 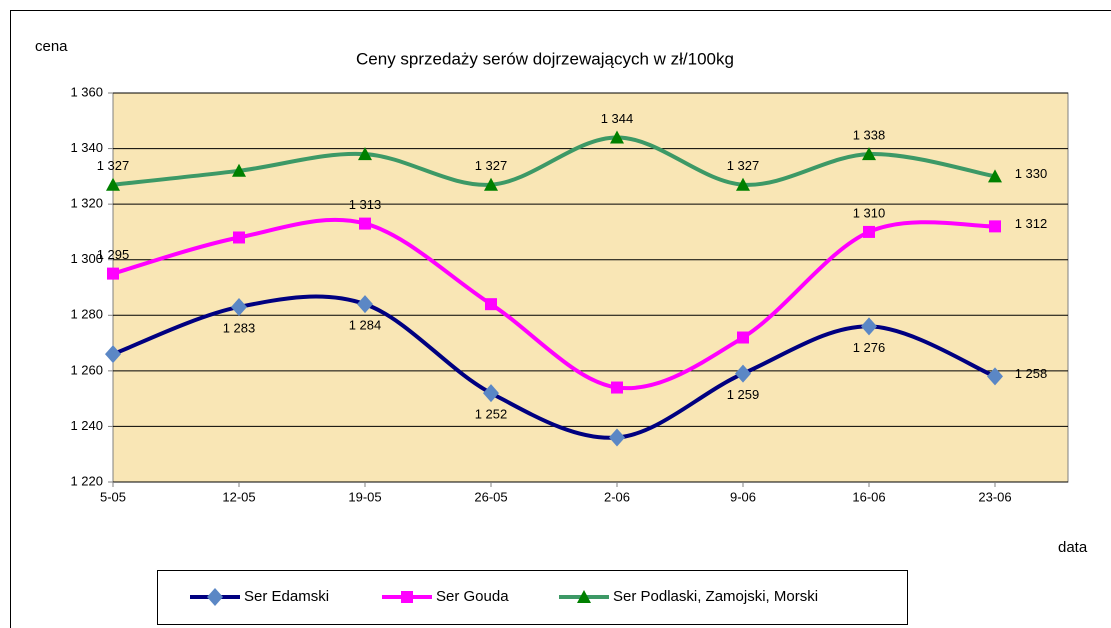 What do you see at coordinates (113, 496) in the screenshot?
I see `x-tick-label: 5-05` at bounding box center [113, 496].